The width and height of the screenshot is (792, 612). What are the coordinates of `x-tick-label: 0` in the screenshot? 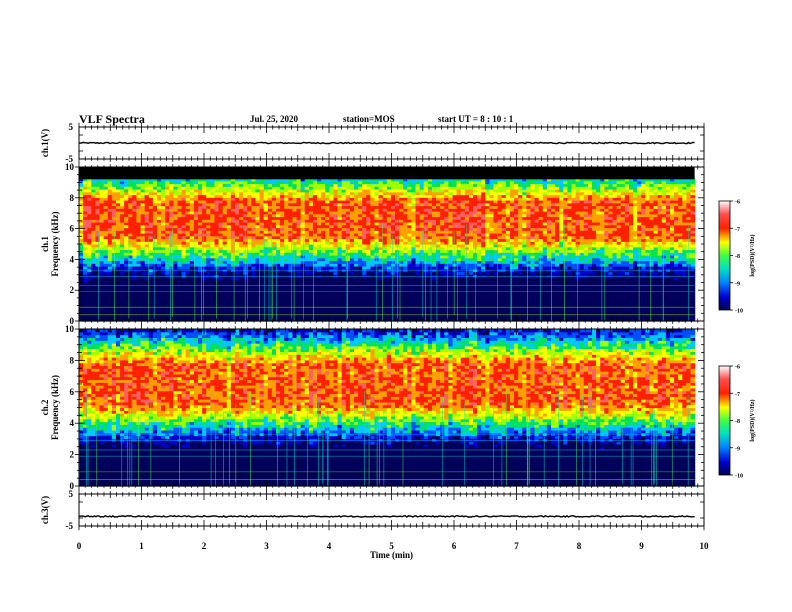 It's located at (79, 546).